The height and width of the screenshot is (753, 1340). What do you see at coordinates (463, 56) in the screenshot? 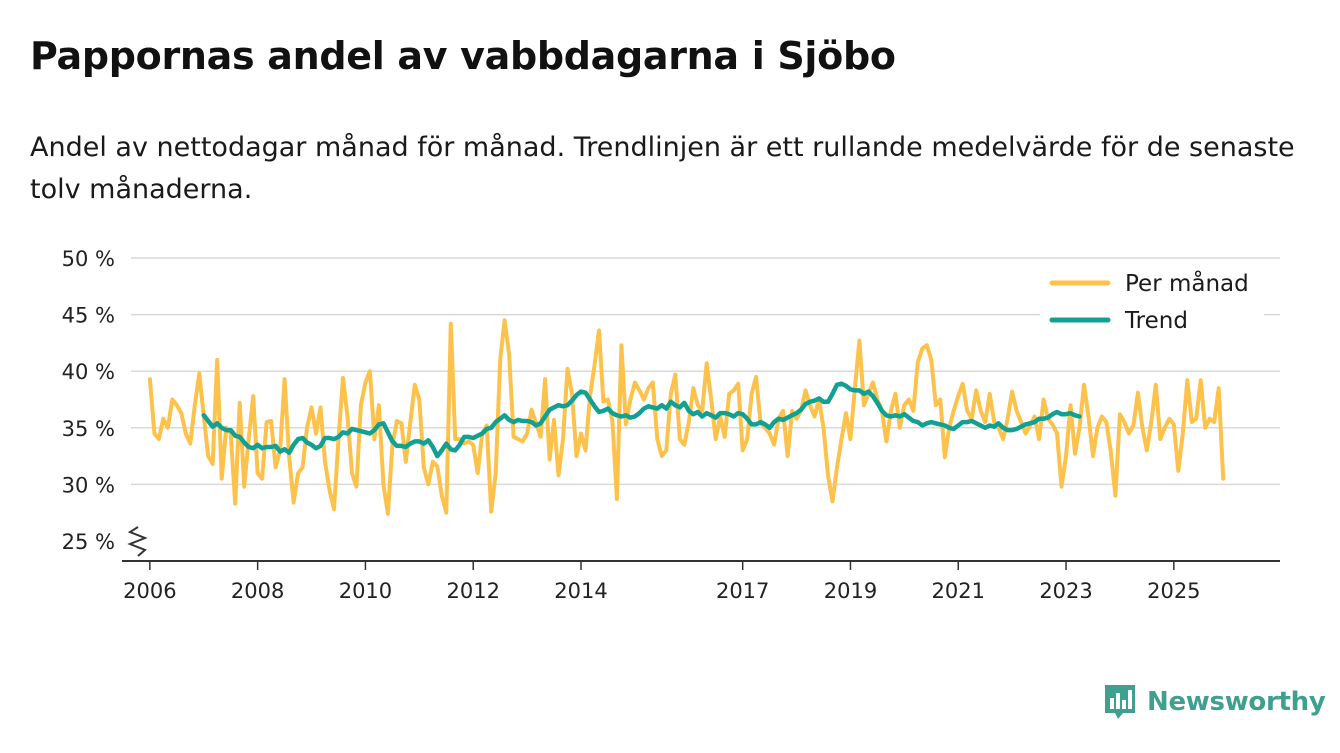
I see `chart-title: Pappornas andel av vabbdagarna i Sjöbo` at bounding box center [463, 56].